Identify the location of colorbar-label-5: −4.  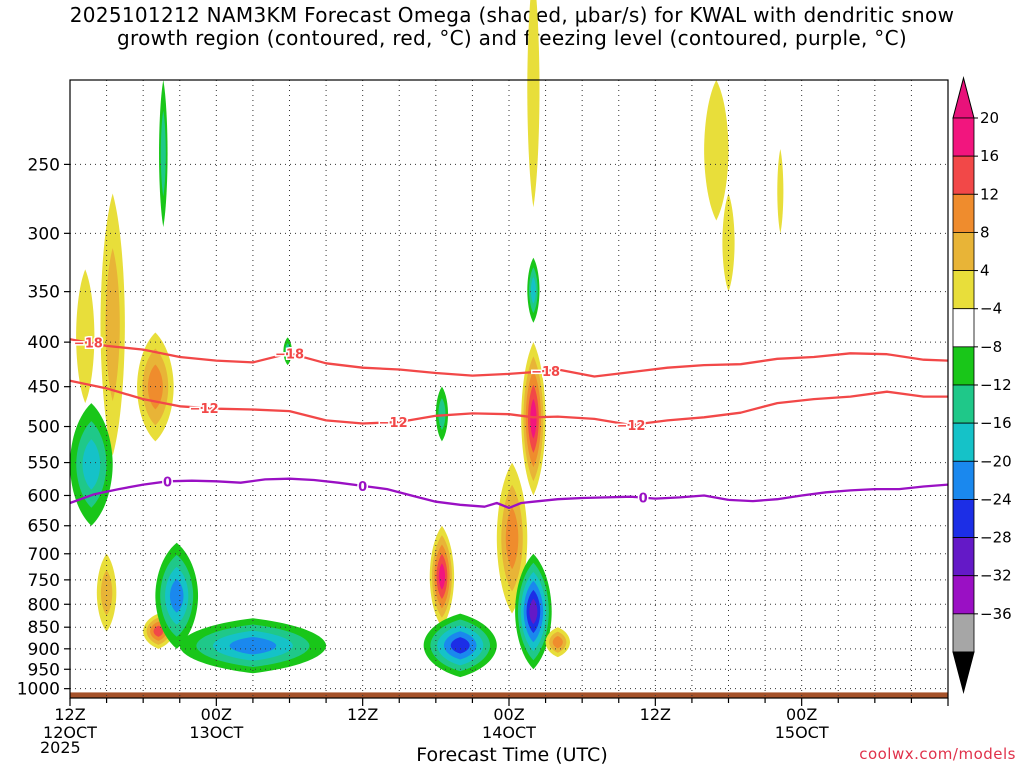
(991, 309).